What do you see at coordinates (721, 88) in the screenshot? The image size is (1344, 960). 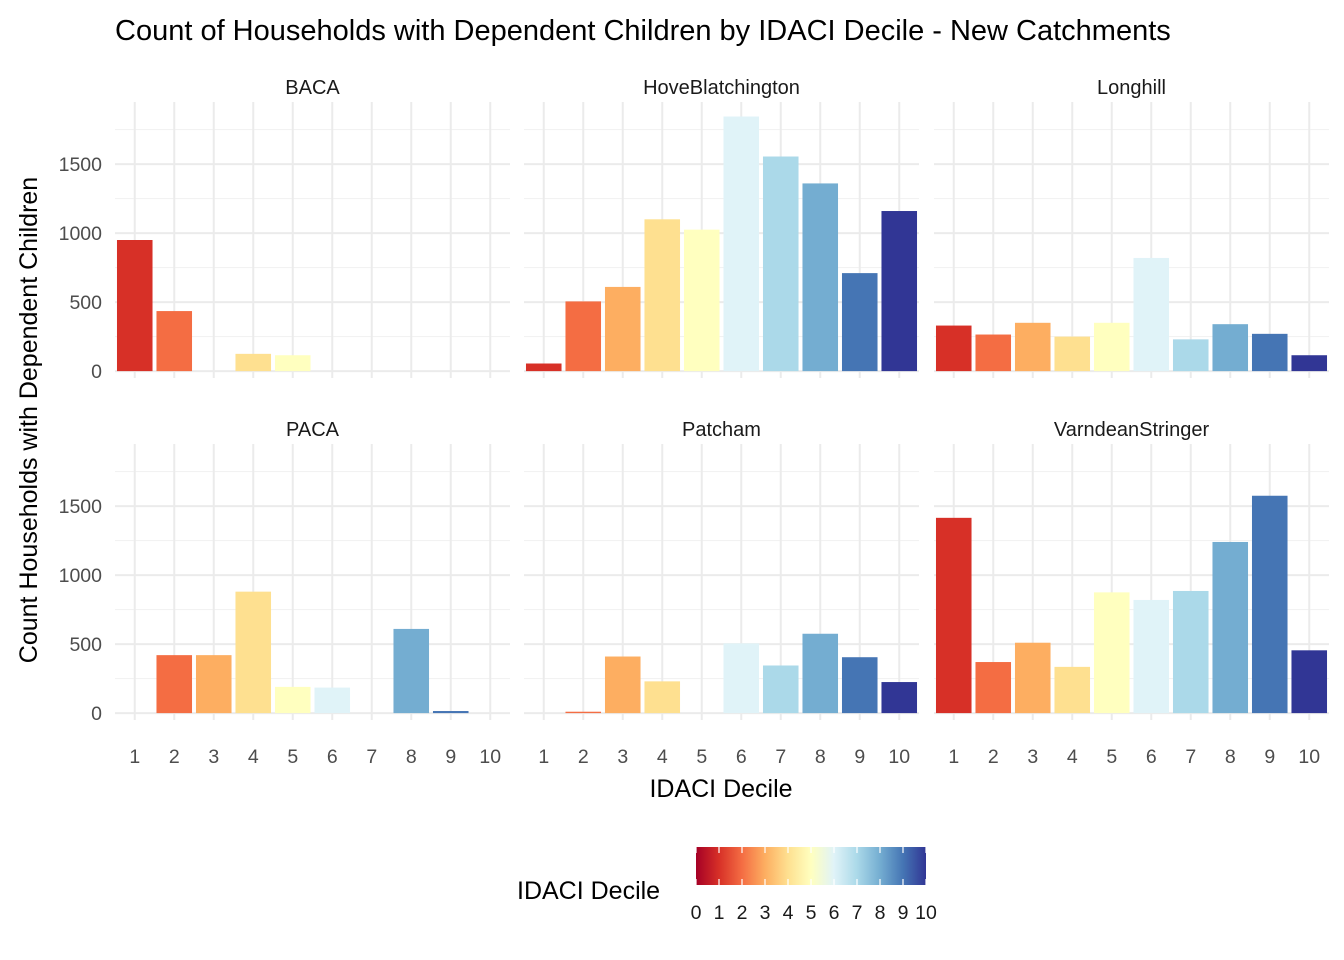 I see `facet-label-hoveblatchington: HoveBlatchington` at bounding box center [721, 88].